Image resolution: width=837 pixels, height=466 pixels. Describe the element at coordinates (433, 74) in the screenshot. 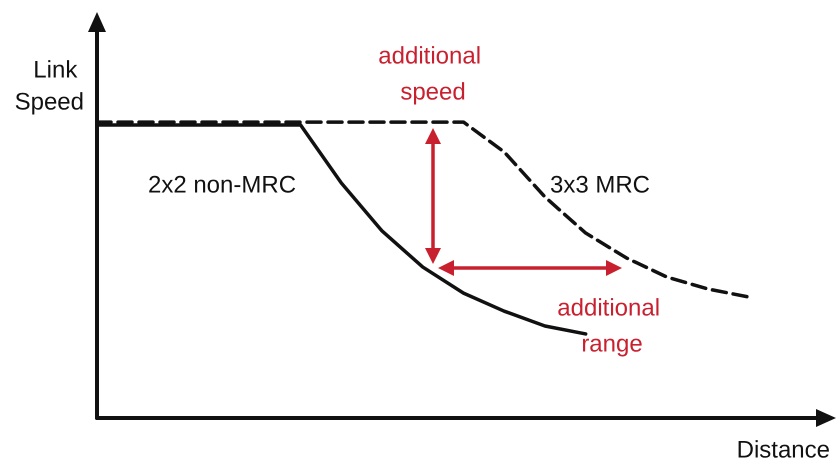

I see `text: additional speed` at that location.